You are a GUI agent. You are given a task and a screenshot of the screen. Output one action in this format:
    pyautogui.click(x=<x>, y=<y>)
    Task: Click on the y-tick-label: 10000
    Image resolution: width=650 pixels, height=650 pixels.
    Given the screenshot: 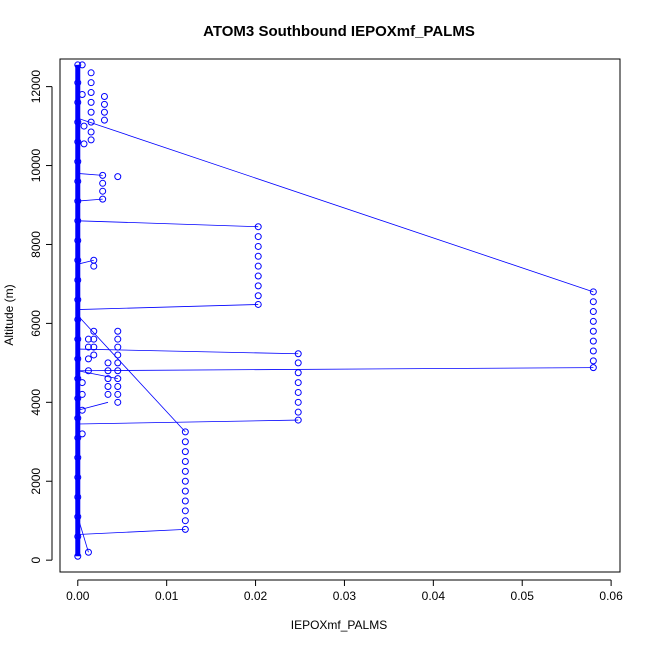 What is the action you would take?
    pyautogui.click(x=36, y=166)
    